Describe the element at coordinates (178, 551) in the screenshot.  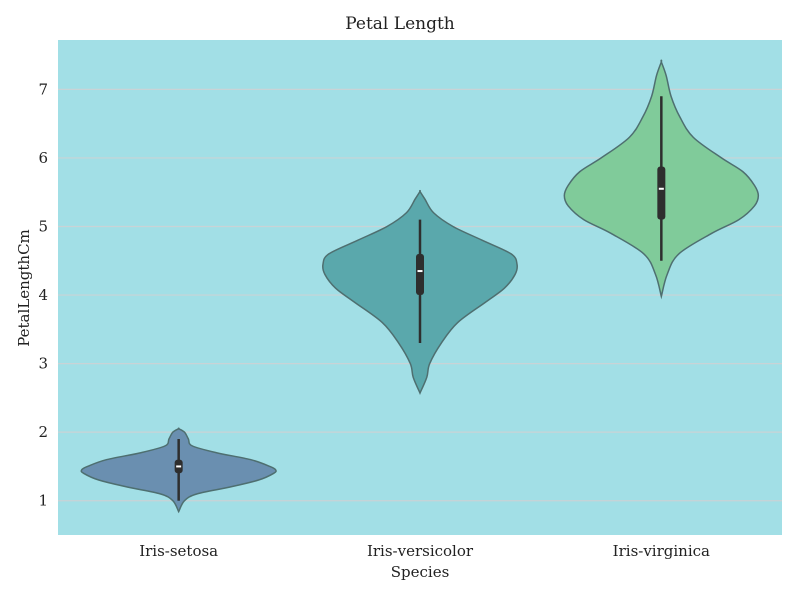
I see `x-tick-label: Iris-setosa` at that location.